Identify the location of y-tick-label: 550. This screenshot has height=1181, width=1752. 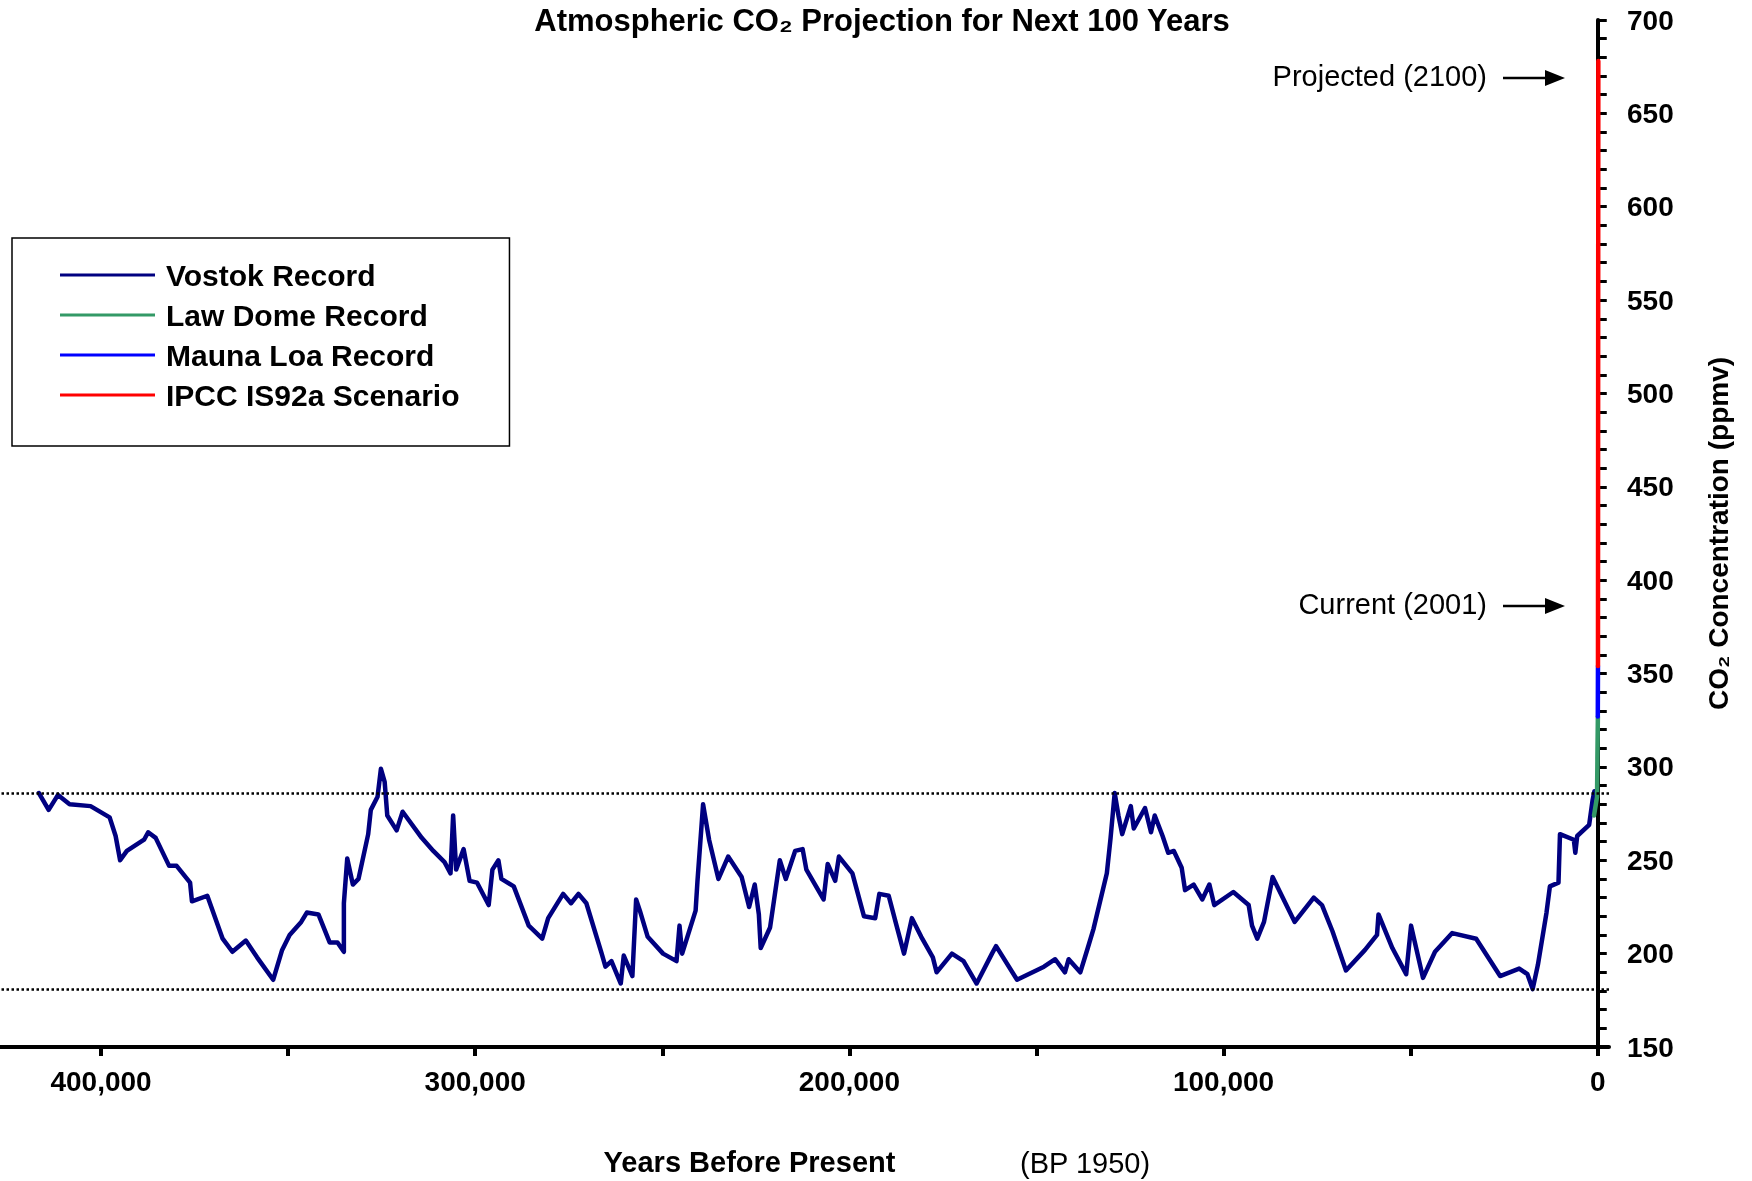
(1650, 300).